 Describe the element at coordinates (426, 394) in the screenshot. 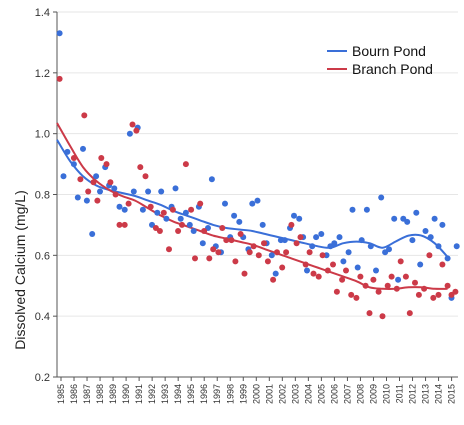

I see `x-tick-label: 2013` at that location.